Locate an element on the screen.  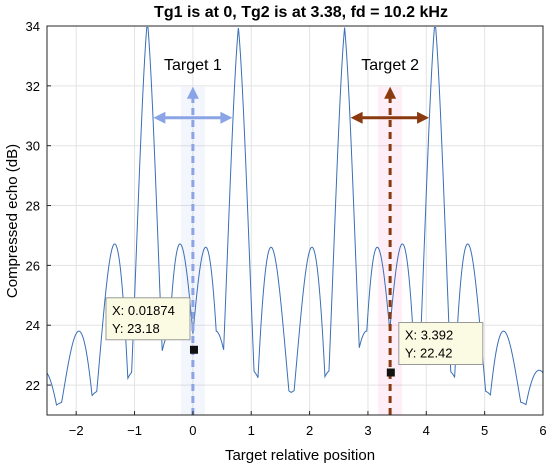
y-tick-label: 30 is located at coordinates (33, 146).